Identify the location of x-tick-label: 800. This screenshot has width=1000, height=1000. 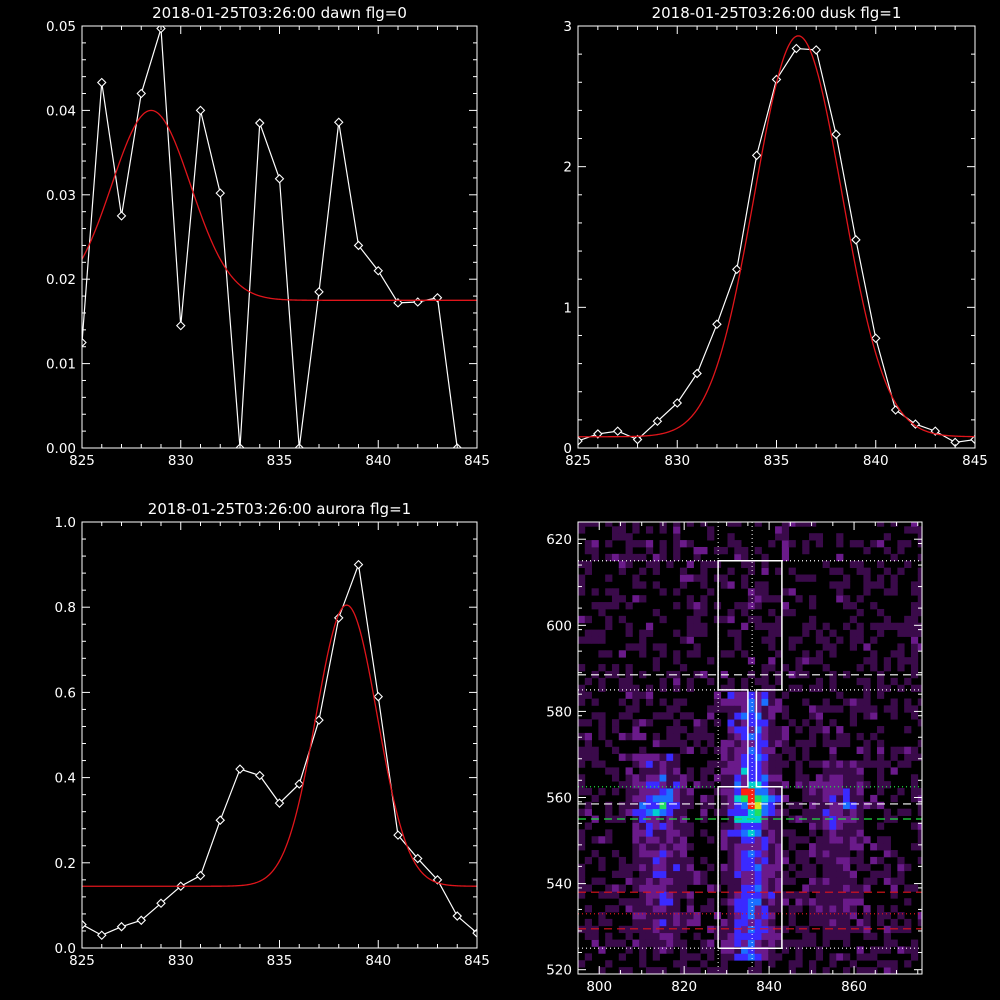
(599, 987).